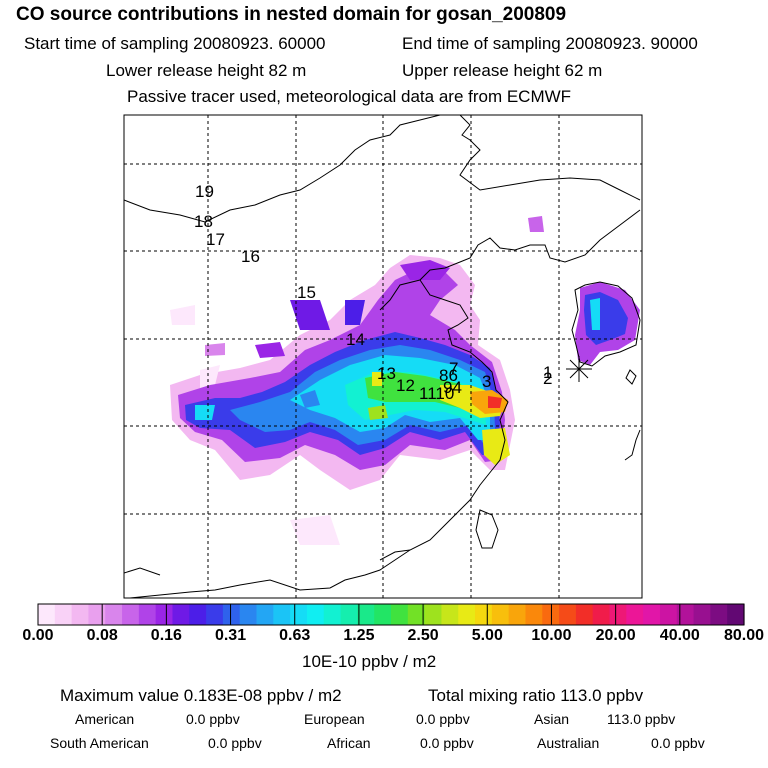 The width and height of the screenshot is (768, 768). What do you see at coordinates (552, 719) in the screenshot?
I see `region-name: Asian` at bounding box center [552, 719].